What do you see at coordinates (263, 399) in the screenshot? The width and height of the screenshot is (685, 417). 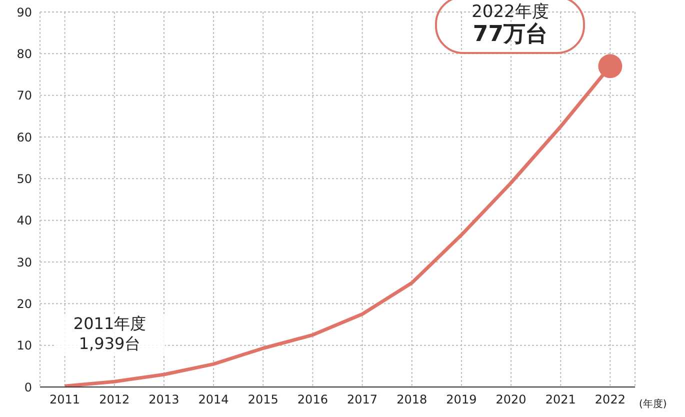 I see `x-tick-label: 2015` at bounding box center [263, 399].